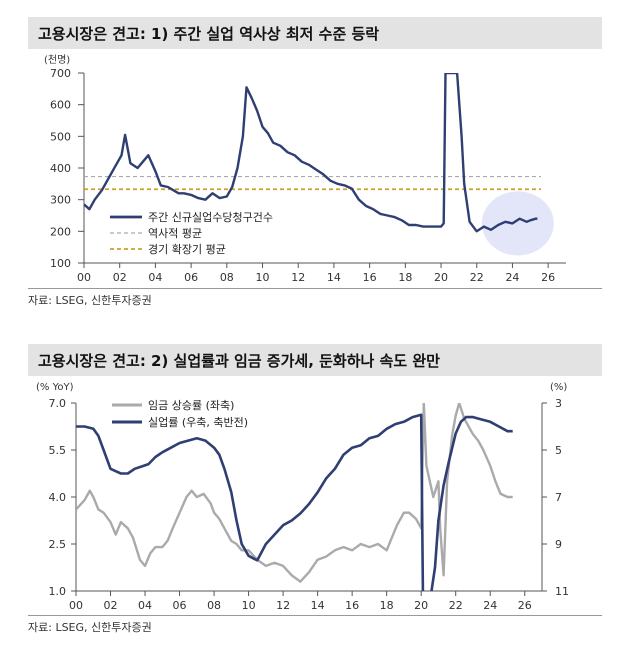 Image resolution: width=627 pixels, height=650 pixels. I want to click on chart1-x-tick-label: 20, so click(441, 277).